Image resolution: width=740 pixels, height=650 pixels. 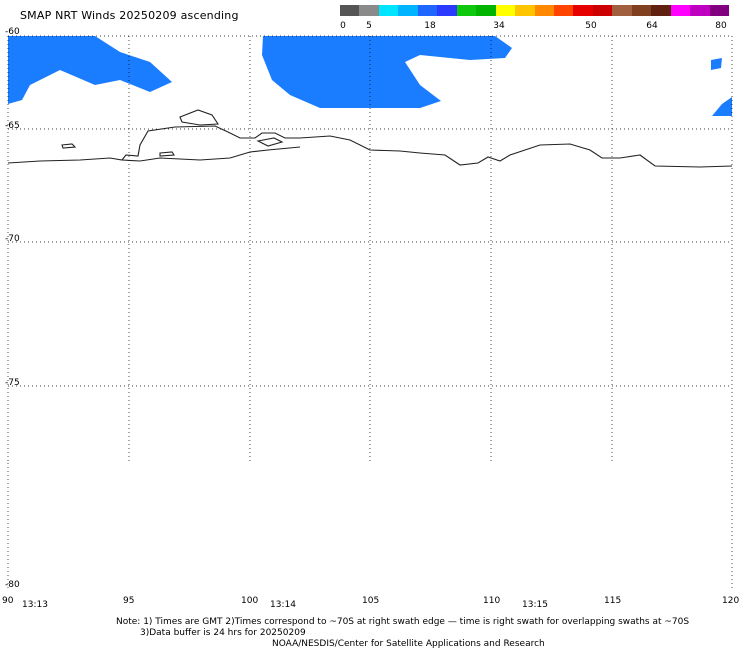 I want to click on colorbar-label: 64, so click(x=652, y=26).